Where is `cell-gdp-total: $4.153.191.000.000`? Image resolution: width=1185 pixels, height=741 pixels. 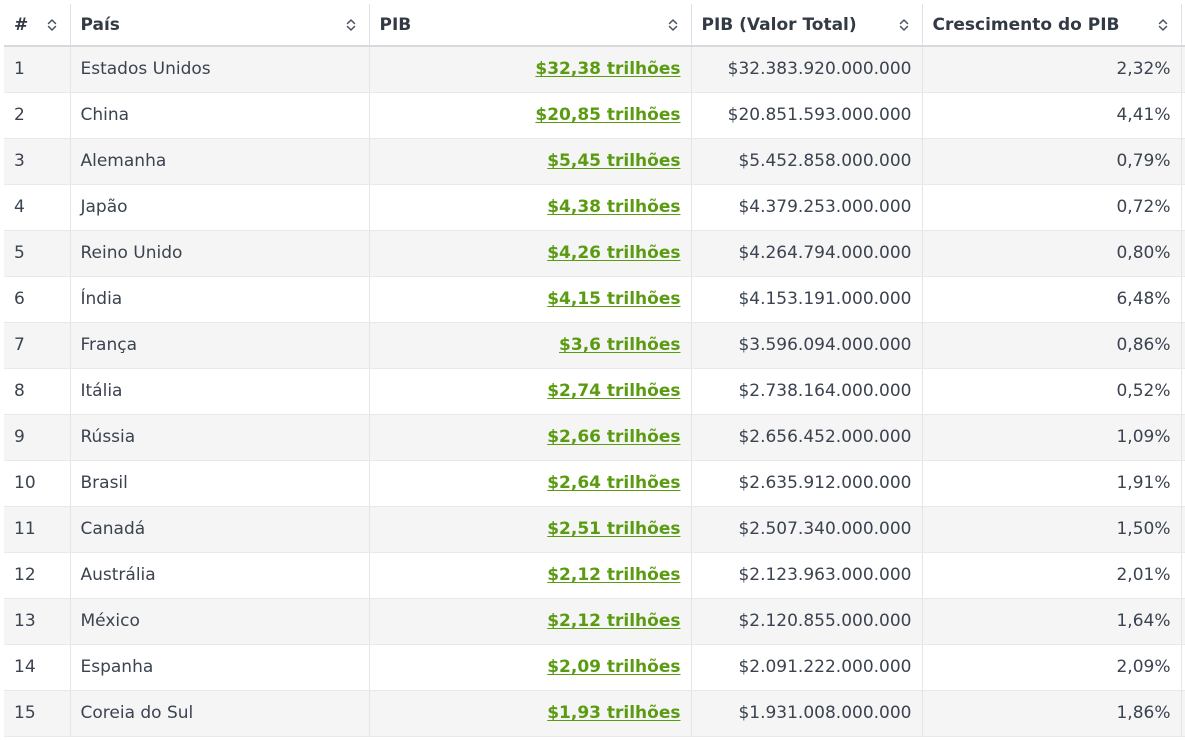
cell-gdp-total: $4.153.191.000.000 is located at coordinates (807, 299).